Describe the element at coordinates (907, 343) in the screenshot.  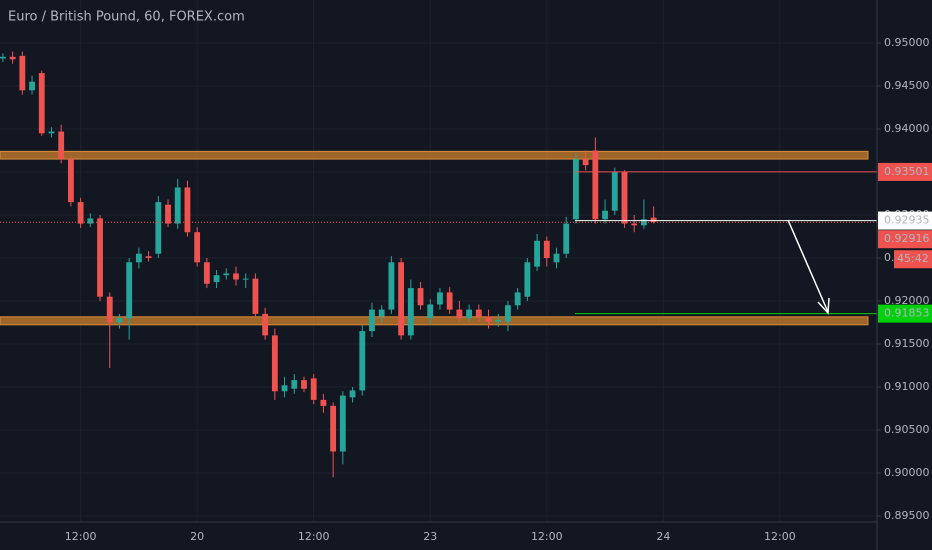
I see `y-tick-label: 0.91500` at that location.